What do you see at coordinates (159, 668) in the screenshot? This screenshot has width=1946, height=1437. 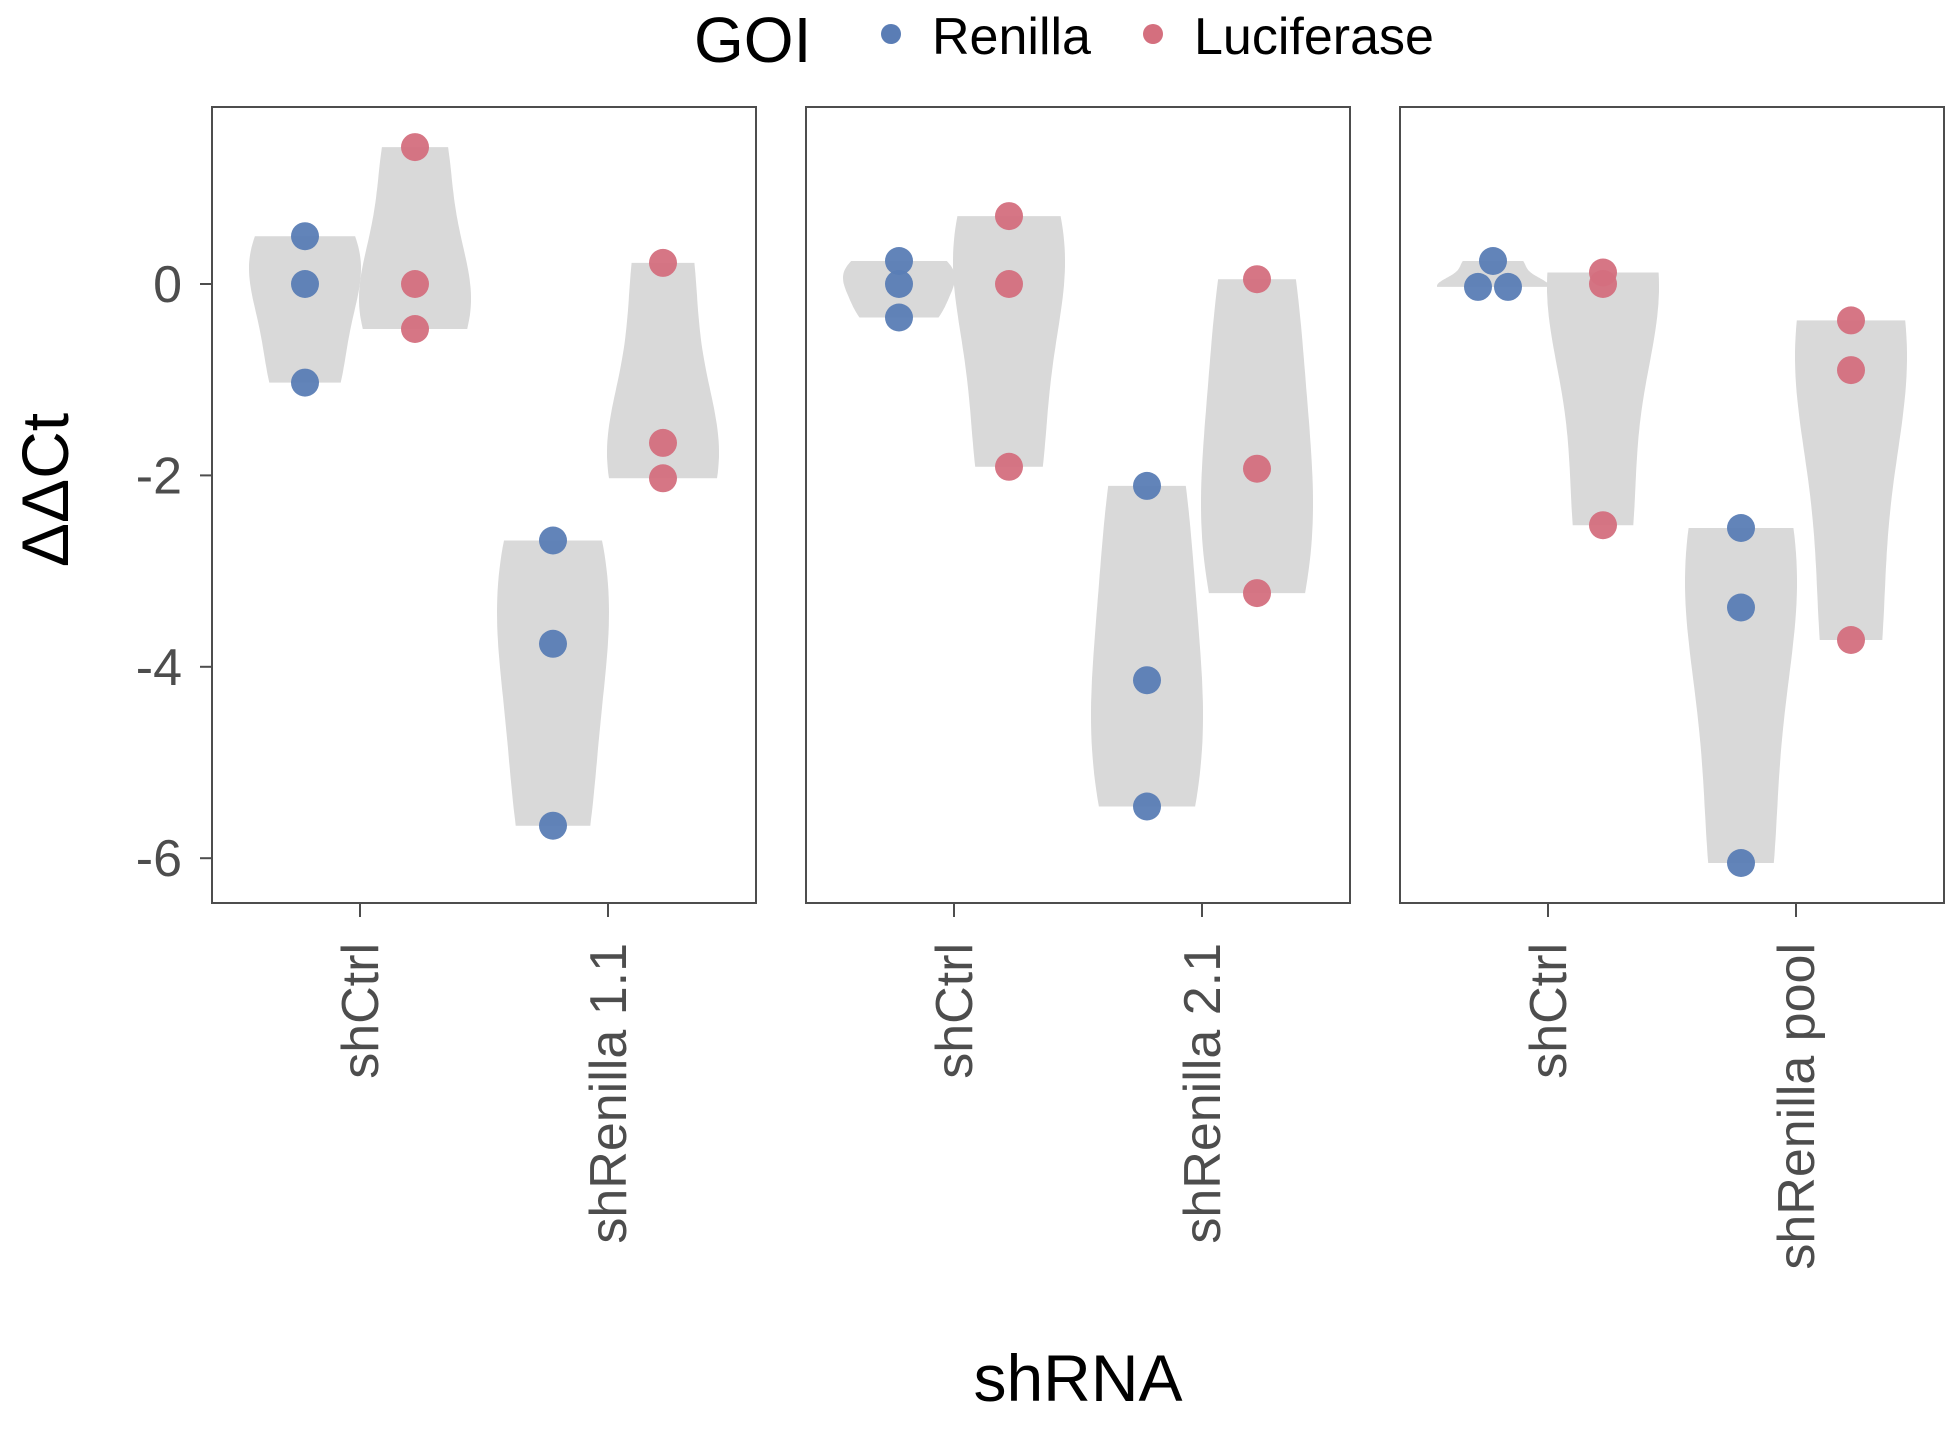 I see `y-tick-label: -4` at bounding box center [159, 668].